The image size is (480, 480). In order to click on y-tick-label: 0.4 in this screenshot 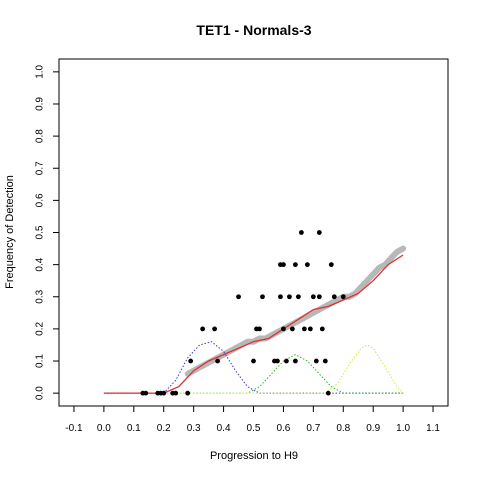, I will do `click(40, 264)`.